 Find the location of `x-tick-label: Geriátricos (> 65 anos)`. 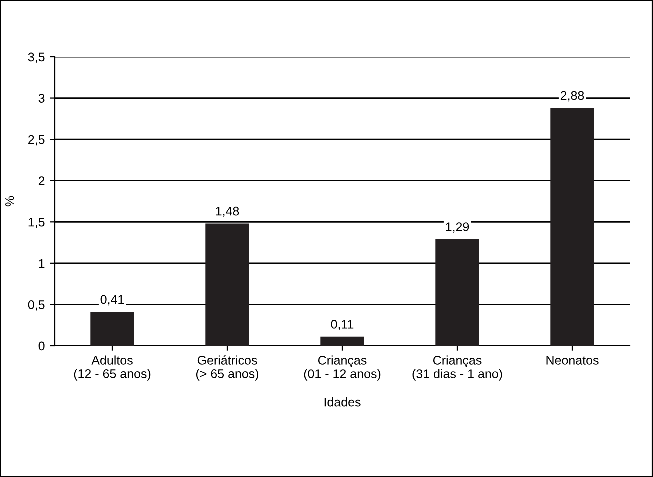

x-tick-label: Geriátricos (> 65 anos) is located at coordinates (227, 368).